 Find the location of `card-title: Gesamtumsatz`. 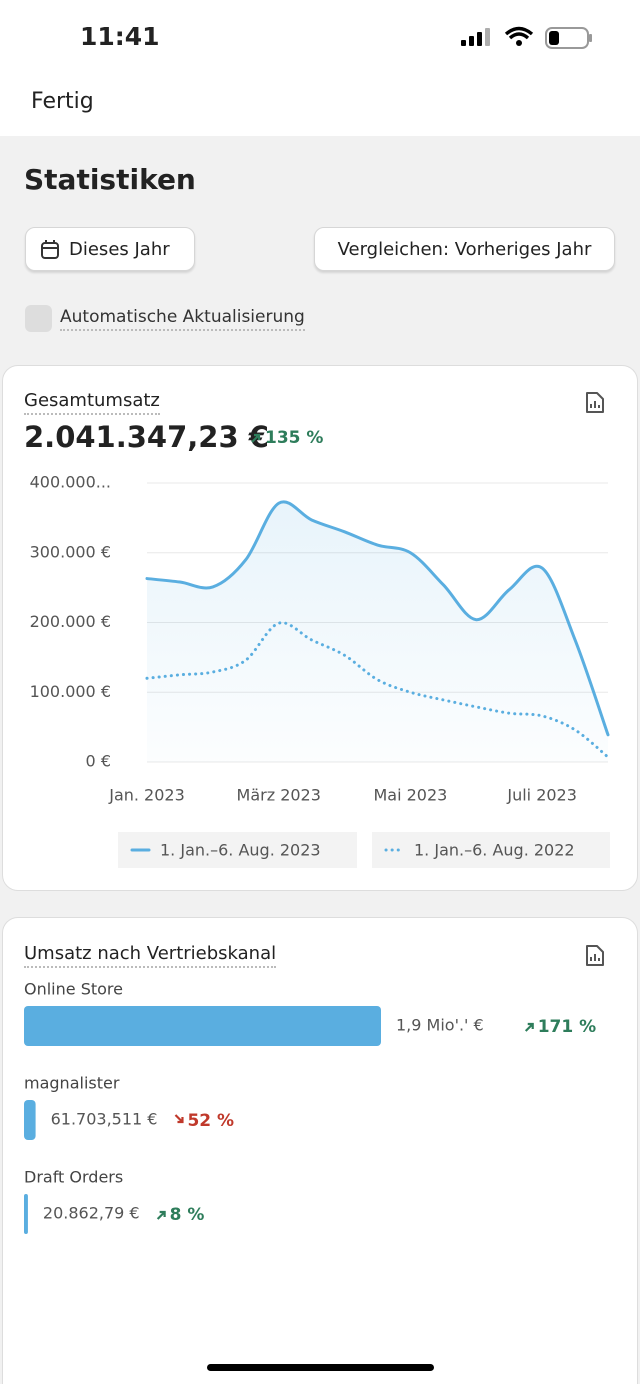

card-title: Gesamtumsatz is located at coordinates (92, 402).